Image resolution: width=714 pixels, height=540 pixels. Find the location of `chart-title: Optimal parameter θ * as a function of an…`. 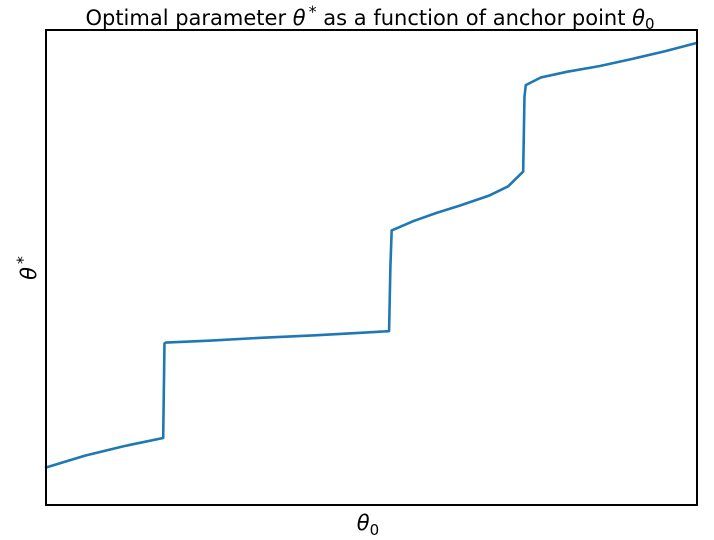

chart-title: Optimal parameter θ * as a function of an… is located at coordinates (369, 17).